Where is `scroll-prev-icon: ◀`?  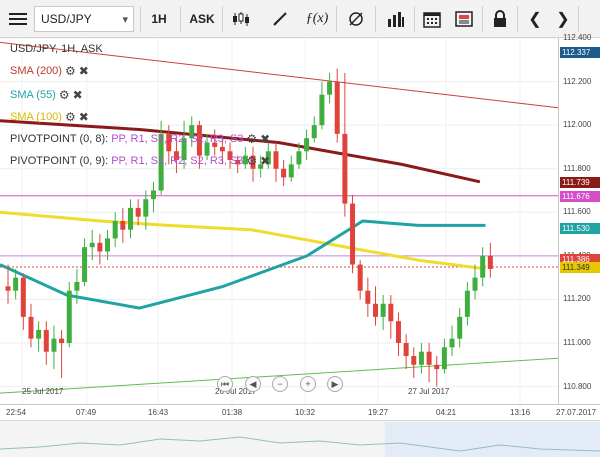 scroll-prev-icon: ◀ is located at coordinates (253, 384).